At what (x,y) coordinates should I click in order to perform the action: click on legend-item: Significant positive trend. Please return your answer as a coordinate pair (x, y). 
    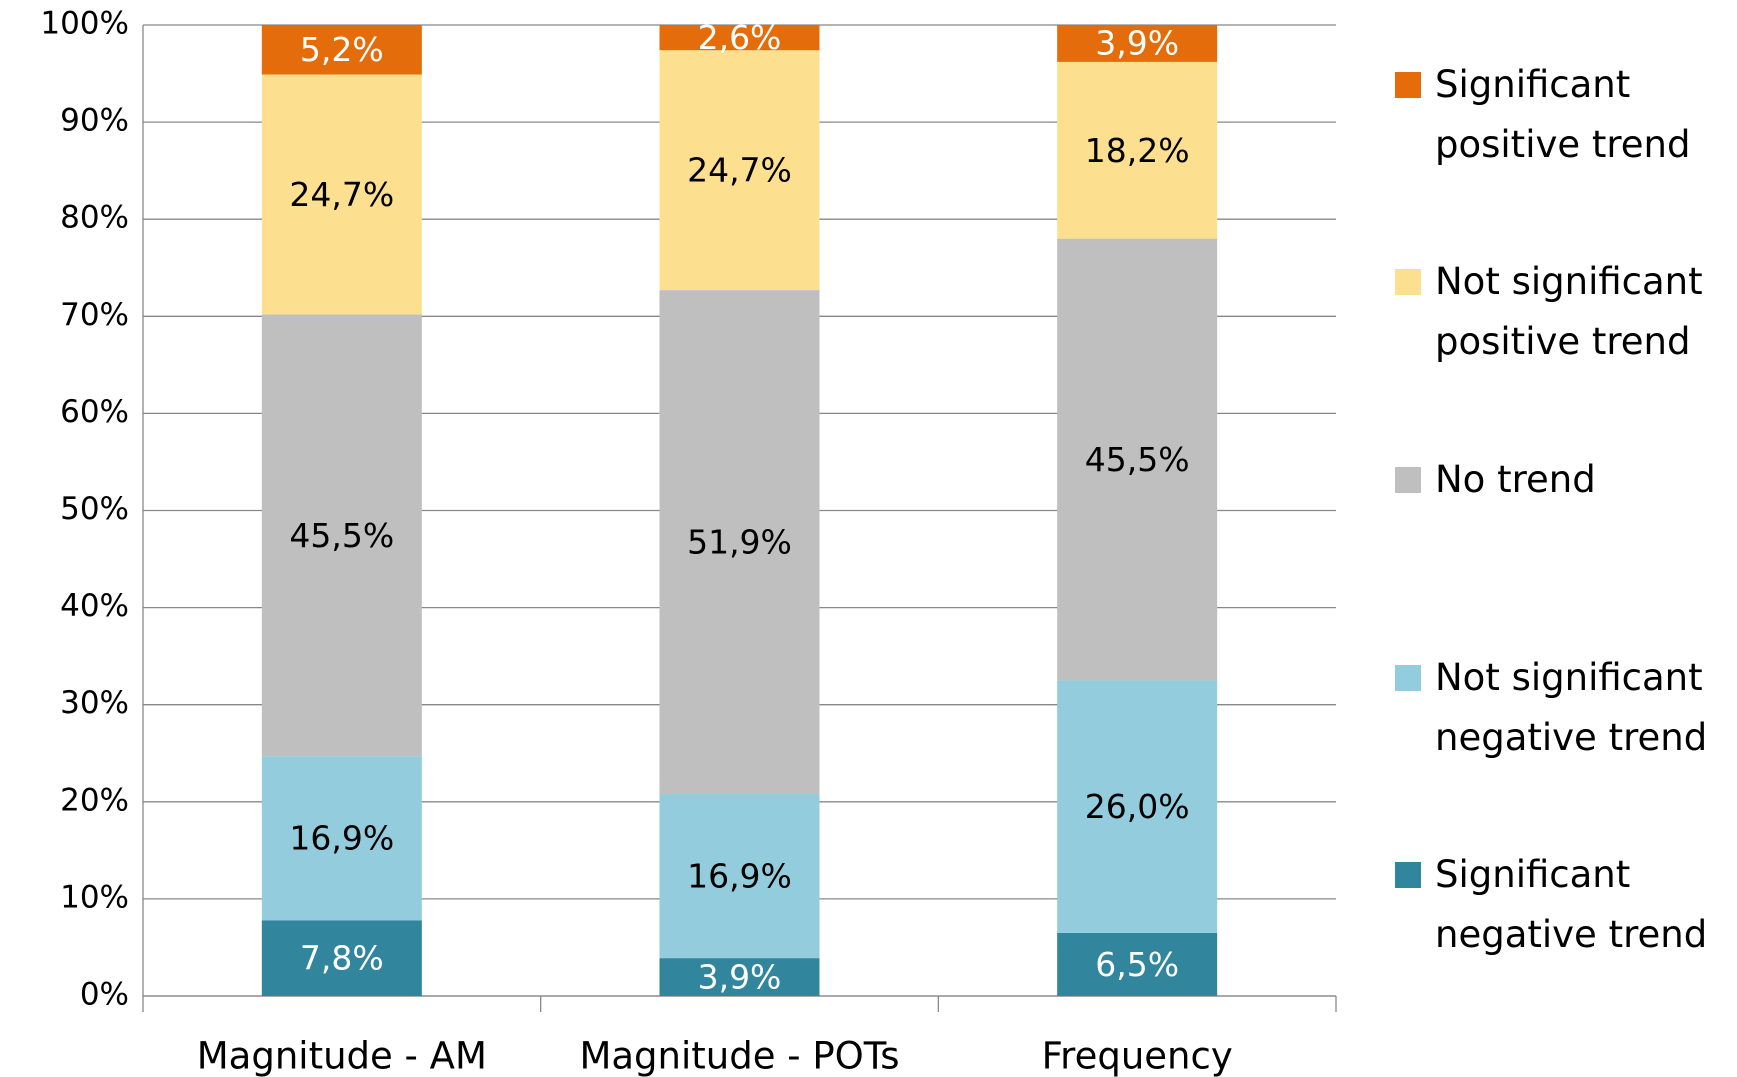
    Looking at the image, I should click on (1565, 115).